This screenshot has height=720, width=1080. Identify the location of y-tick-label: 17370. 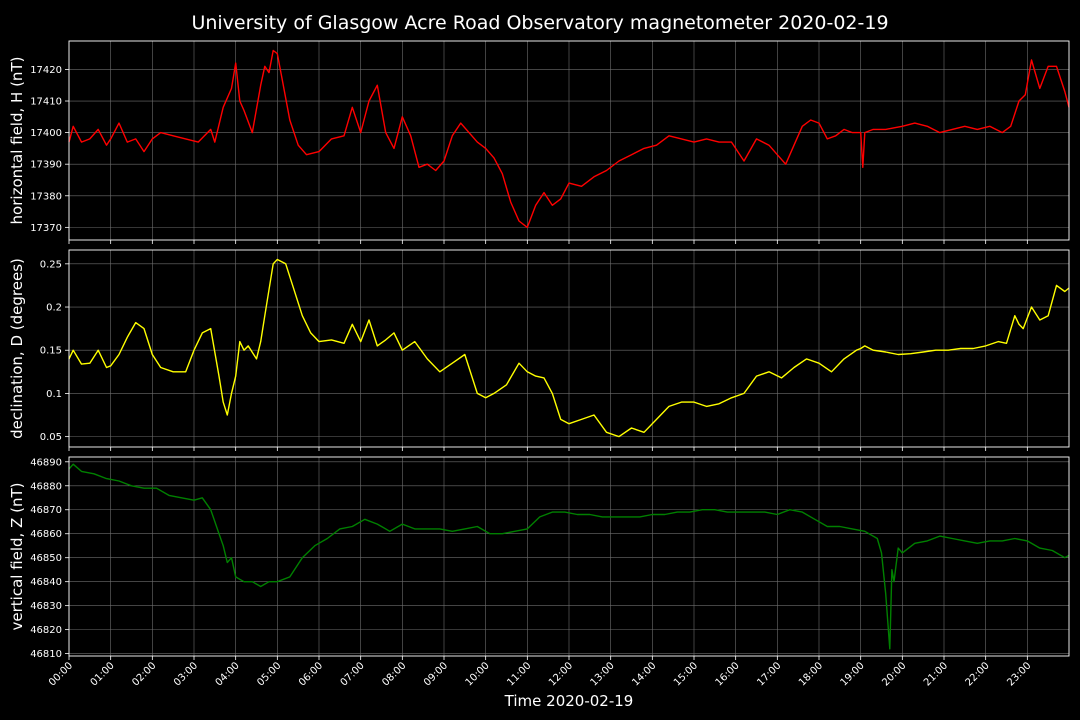
(46, 228).